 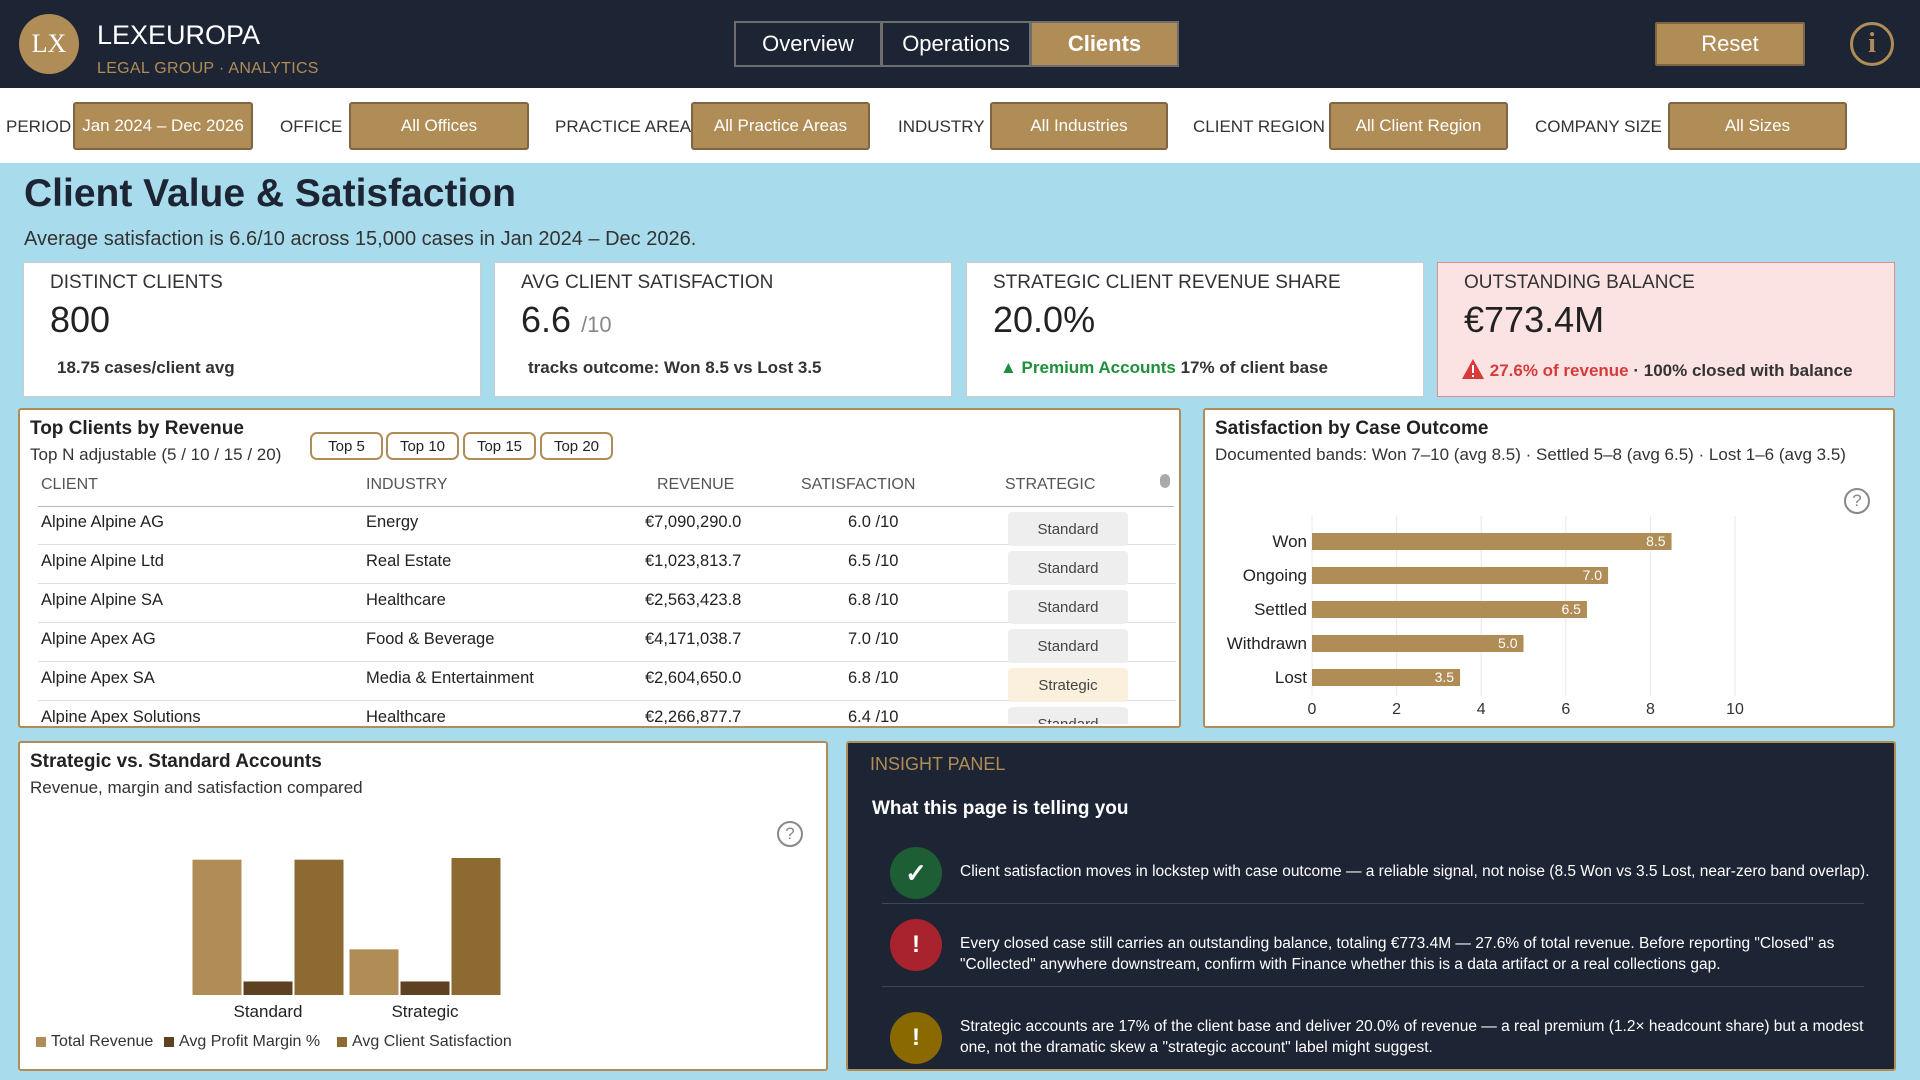 What do you see at coordinates (1460, 575) in the screenshot?
I see `bar-ongoing` at bounding box center [1460, 575].